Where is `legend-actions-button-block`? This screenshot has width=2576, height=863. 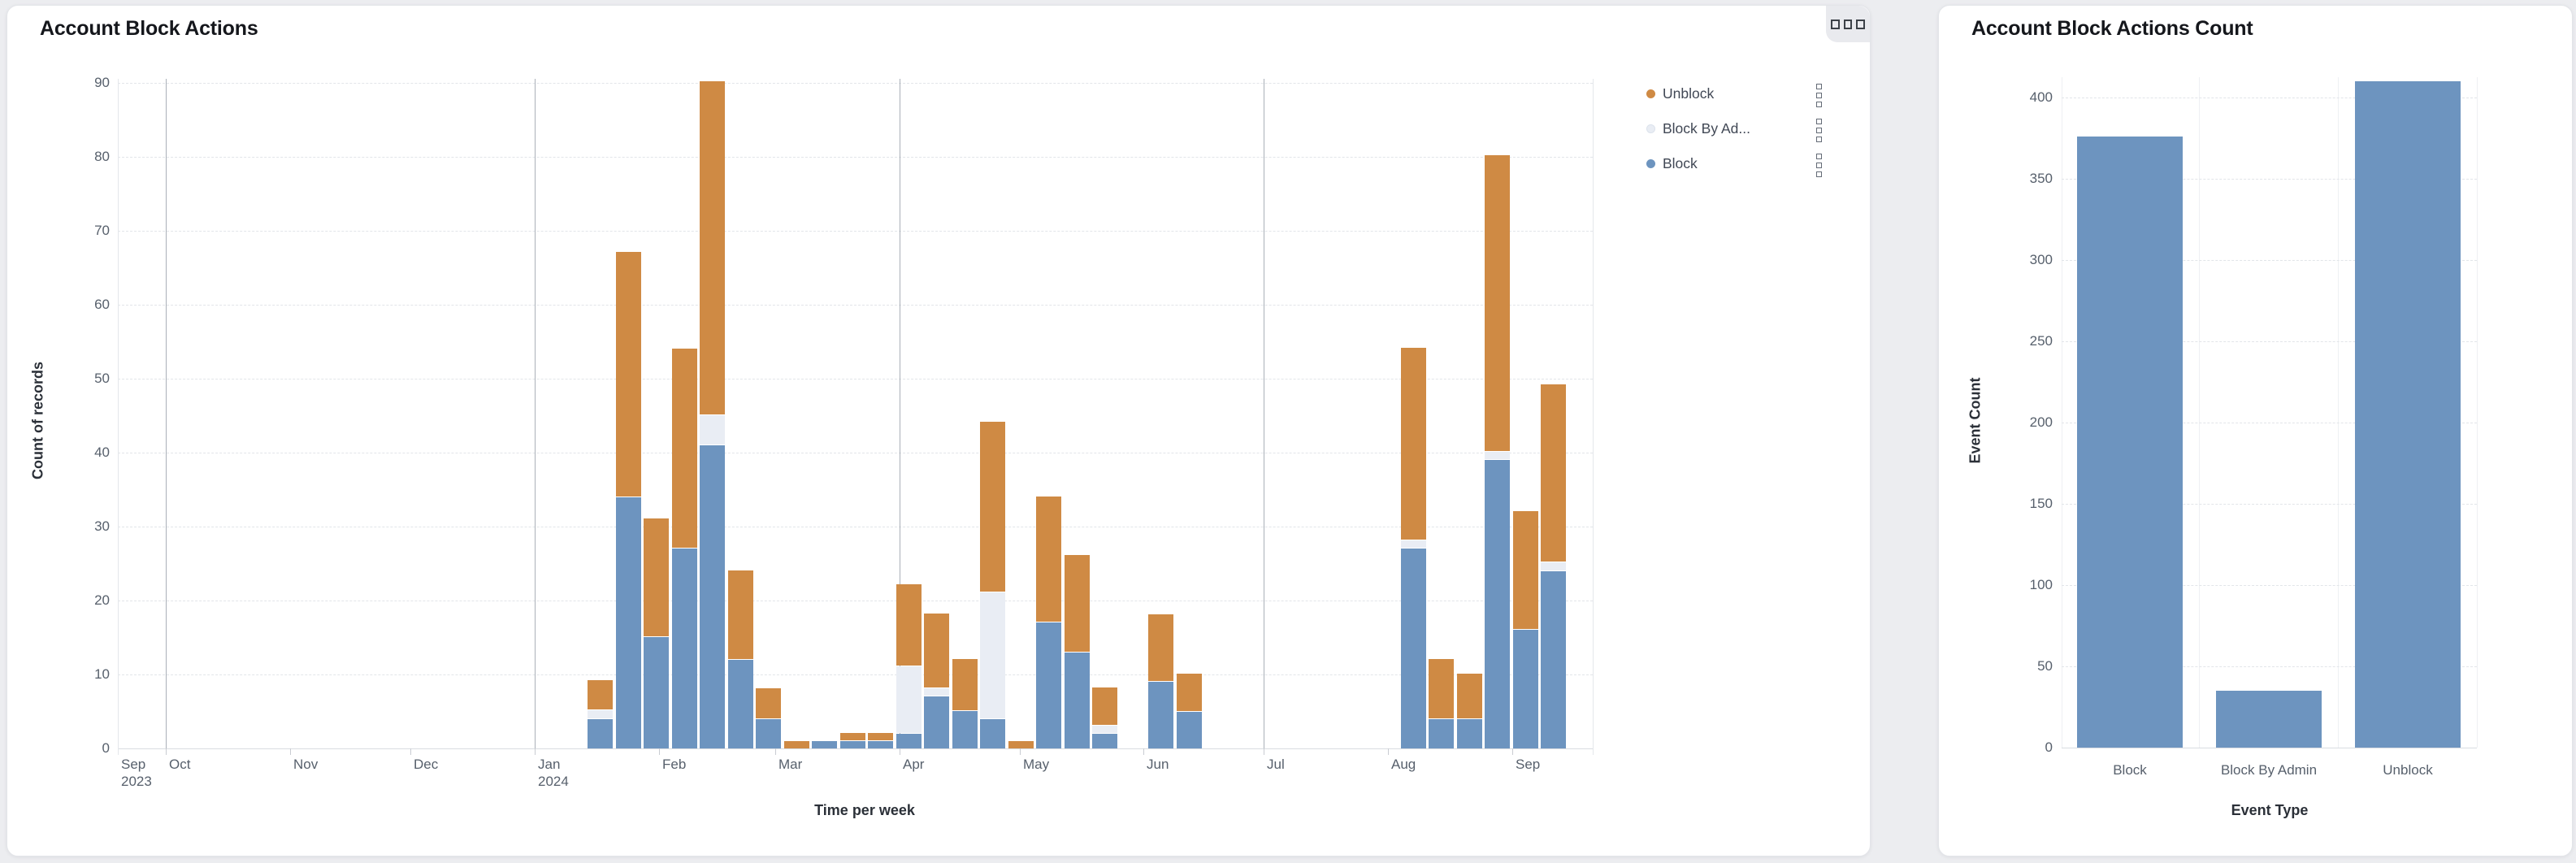
legend-actions-button-block is located at coordinates (1819, 165).